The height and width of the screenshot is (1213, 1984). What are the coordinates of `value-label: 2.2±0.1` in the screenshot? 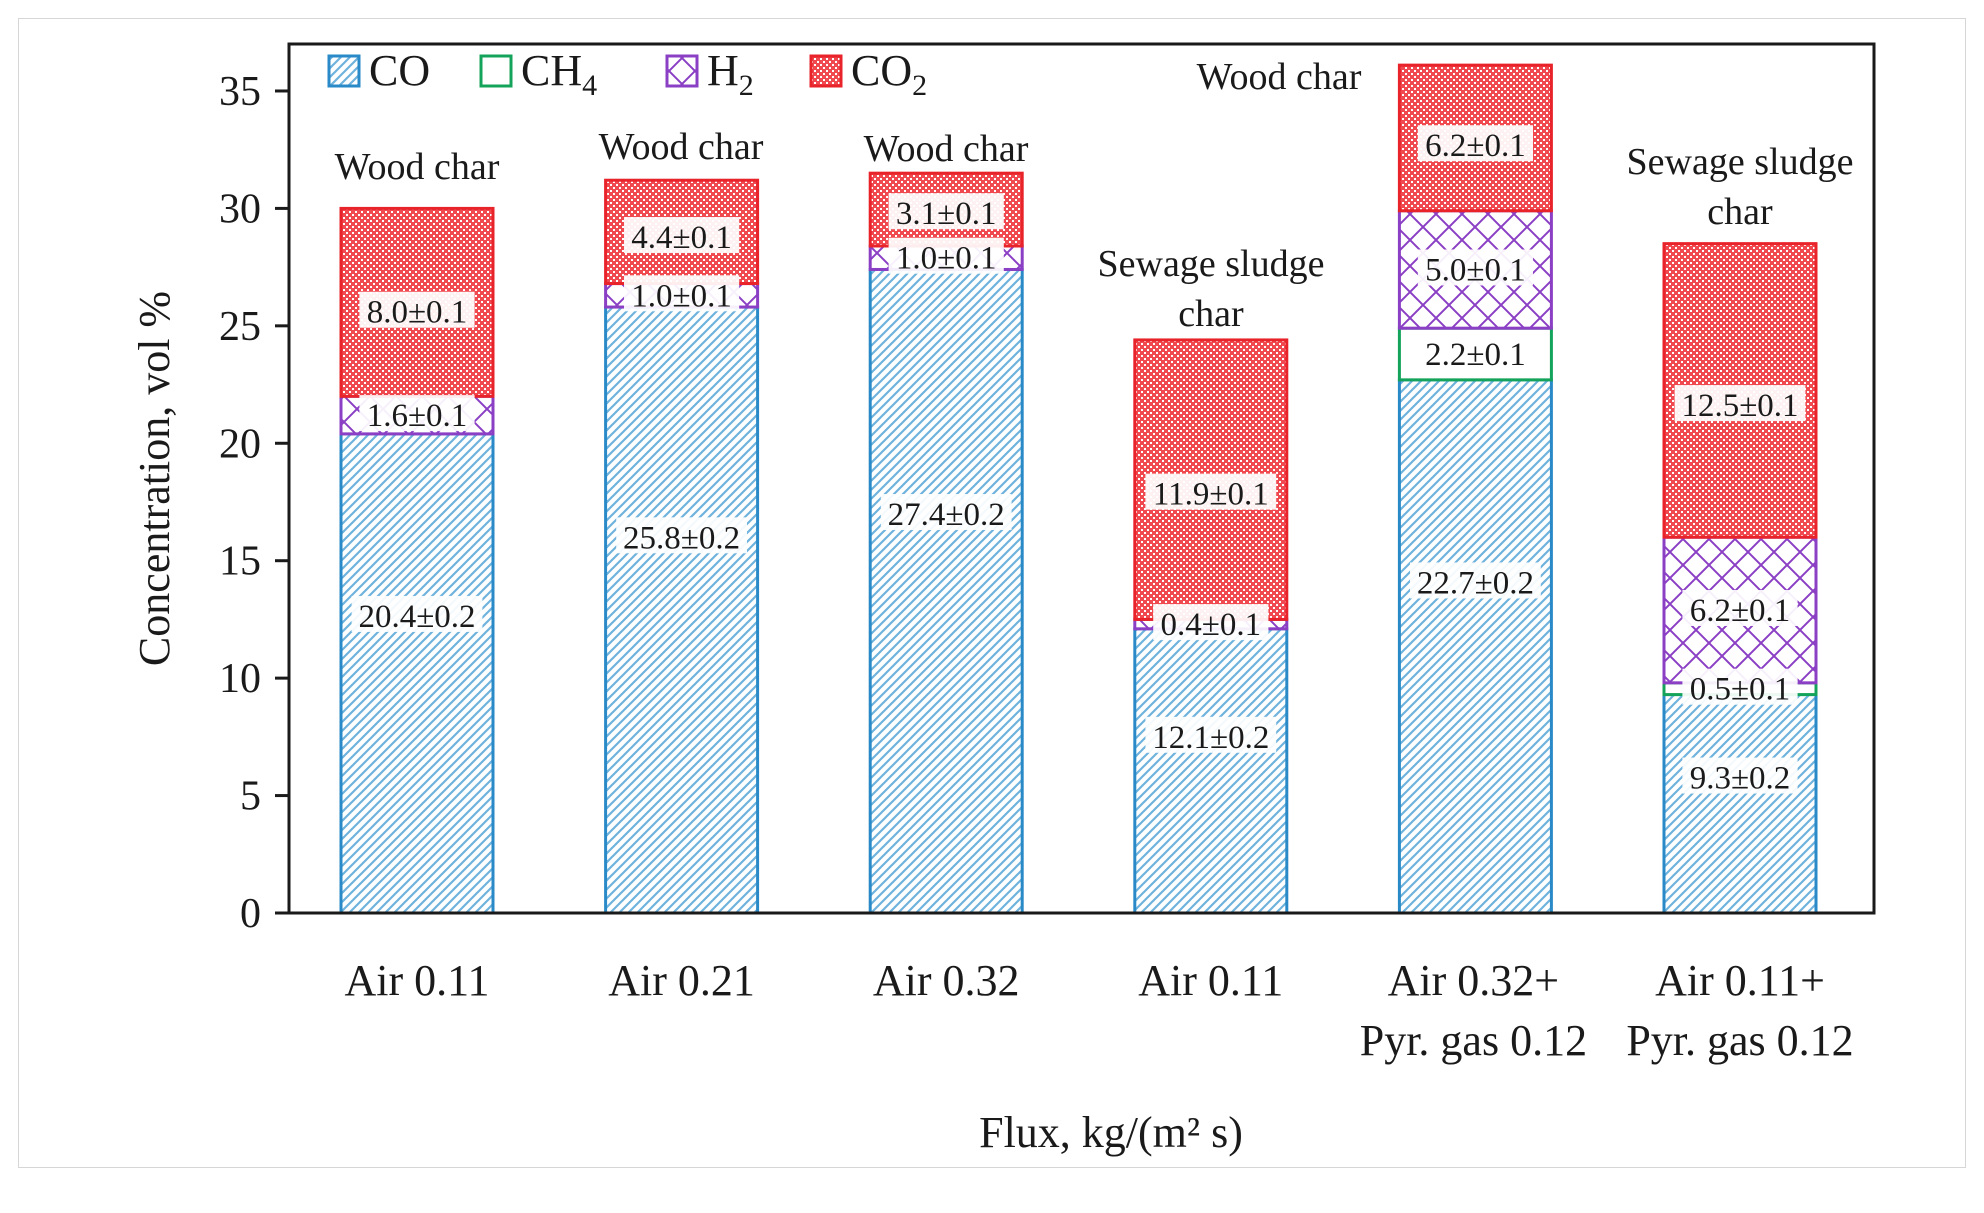 It's located at (1475, 355).